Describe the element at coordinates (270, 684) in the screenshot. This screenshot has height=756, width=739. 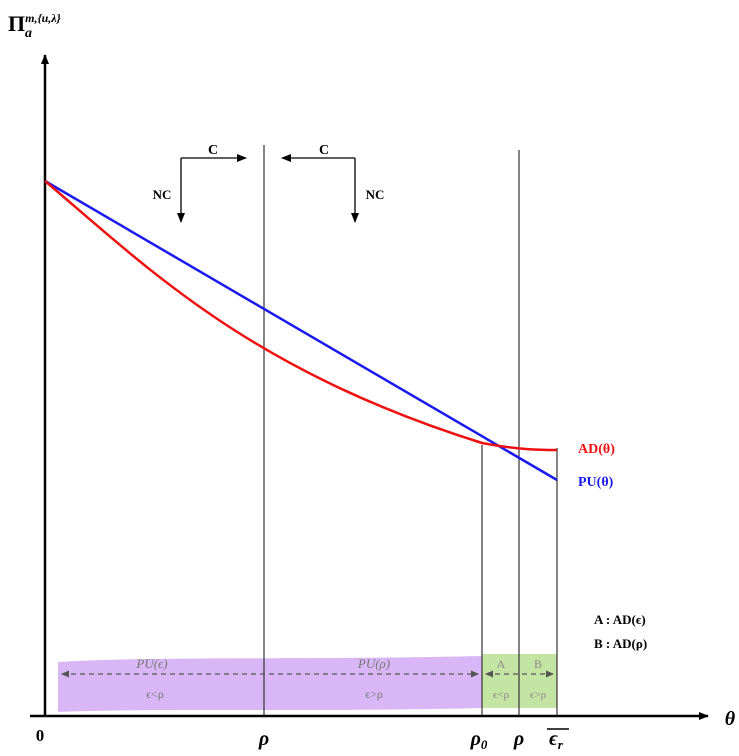
I see `purple-highlight-band` at that location.